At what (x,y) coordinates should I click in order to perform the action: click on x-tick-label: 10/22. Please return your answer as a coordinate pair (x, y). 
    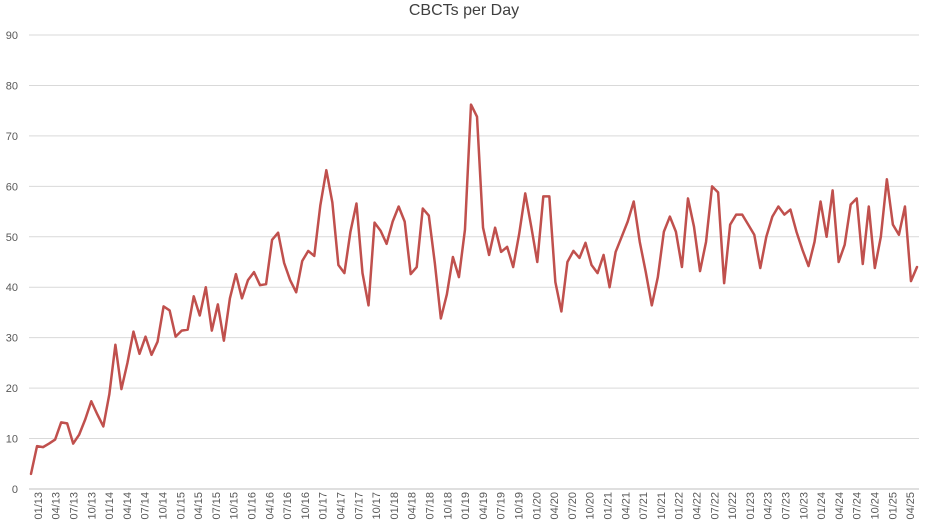
    Looking at the image, I should click on (733, 506).